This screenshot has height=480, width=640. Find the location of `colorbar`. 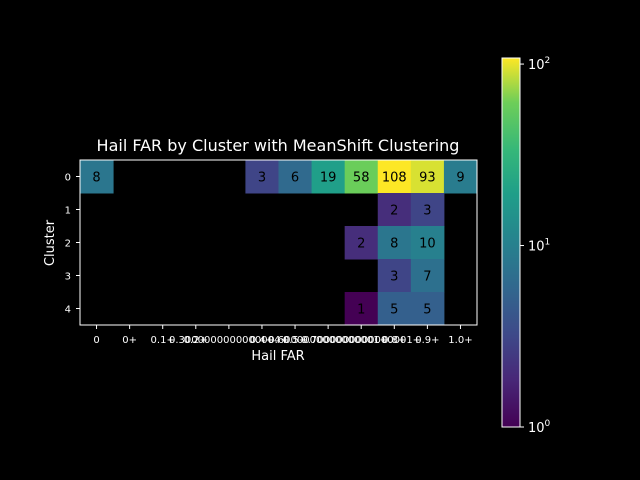

colorbar is located at coordinates (511, 242).